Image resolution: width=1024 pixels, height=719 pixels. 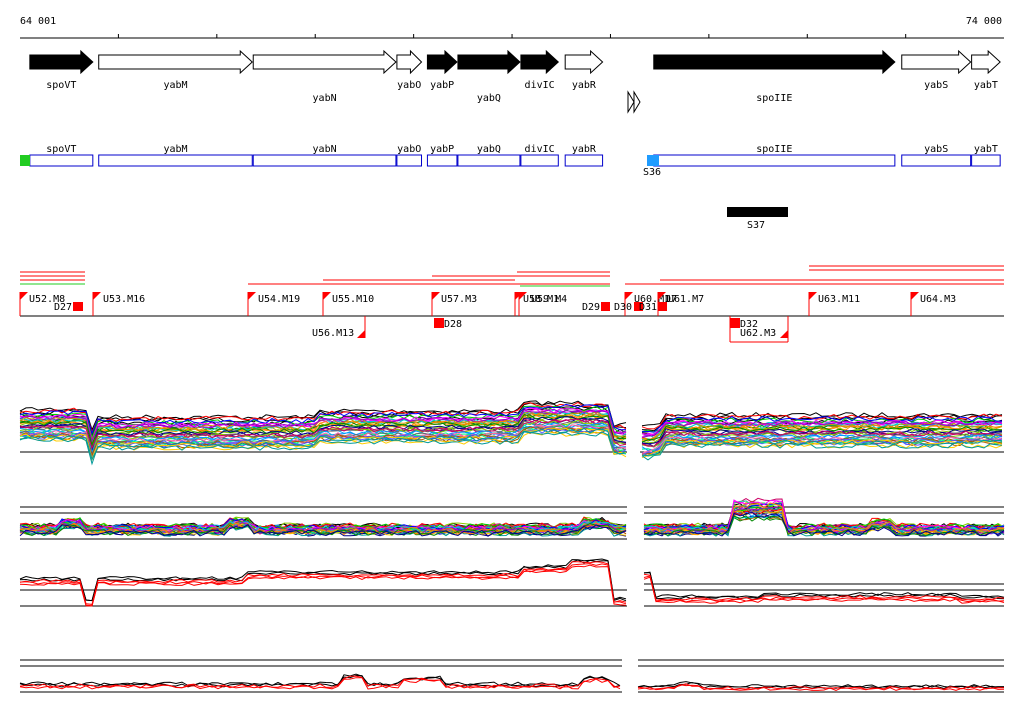 I want to click on segment-u59: U59.M4, so click(x=542, y=304).